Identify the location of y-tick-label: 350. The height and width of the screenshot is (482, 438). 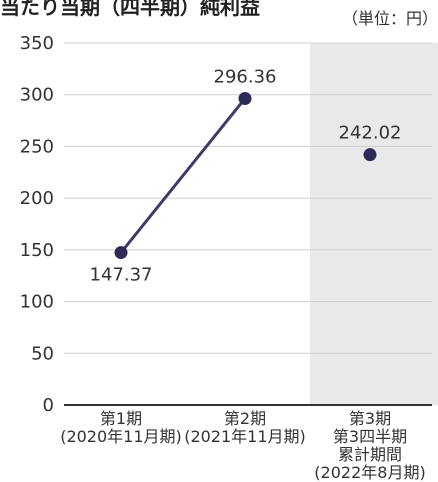
(37, 43).